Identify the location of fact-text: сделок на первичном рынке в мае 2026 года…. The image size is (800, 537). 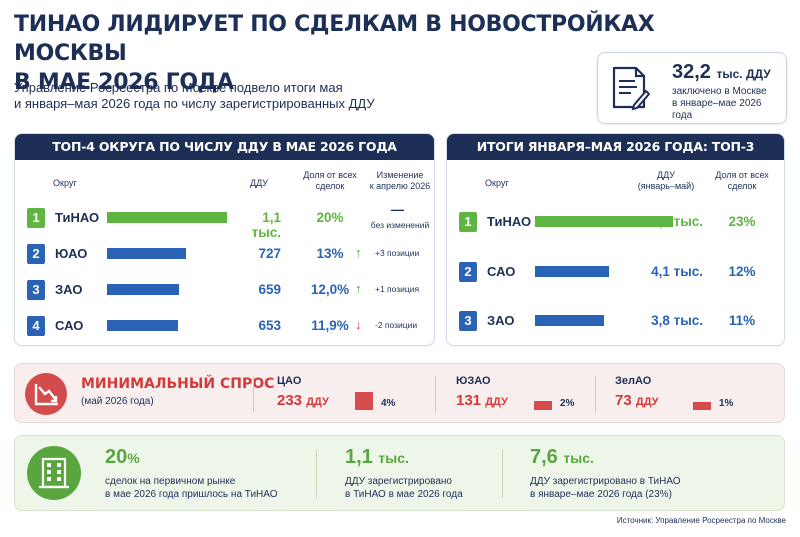
(191, 488).